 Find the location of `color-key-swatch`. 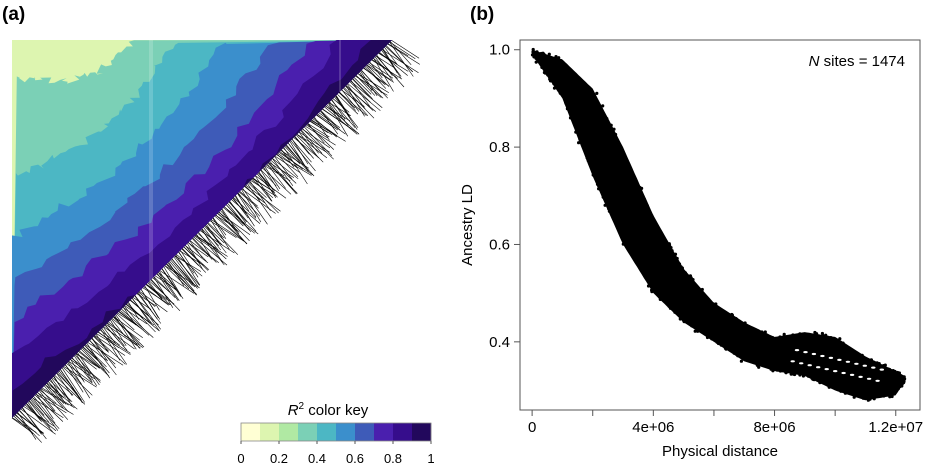

color-key-swatch is located at coordinates (308, 432).